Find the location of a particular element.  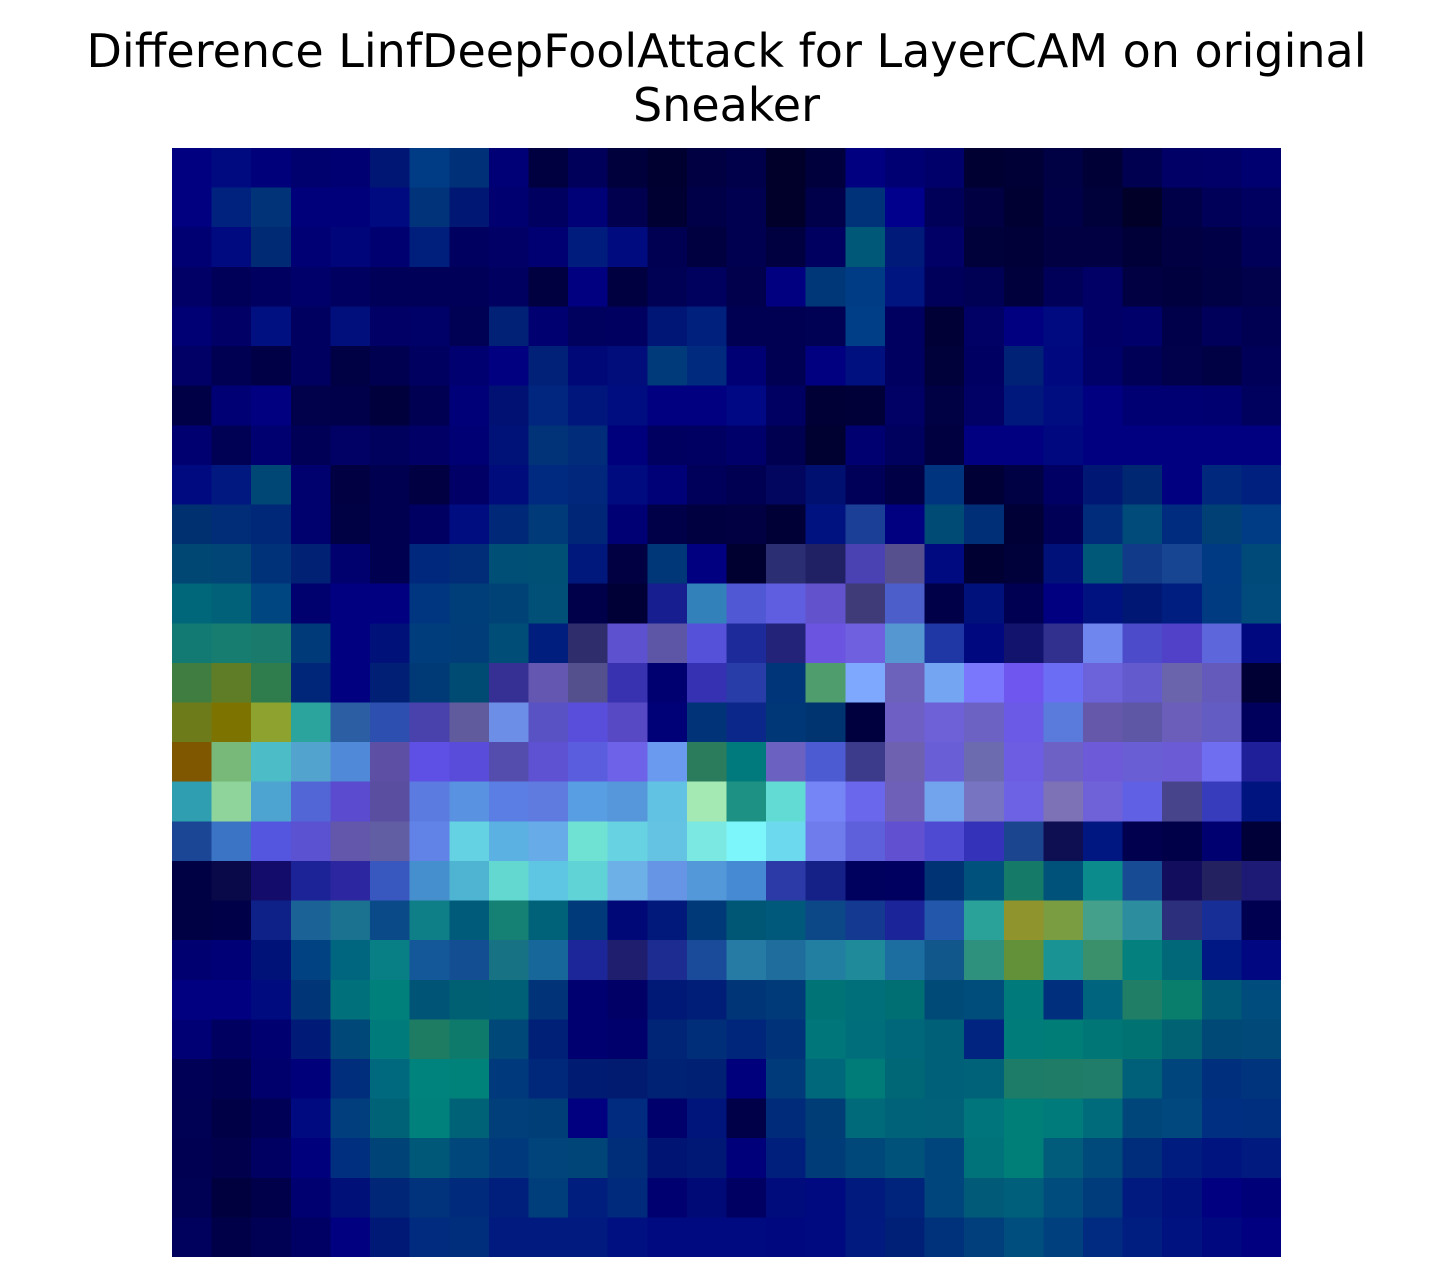

heatmap-cell-r24-c11 is located at coordinates (627, 1118).